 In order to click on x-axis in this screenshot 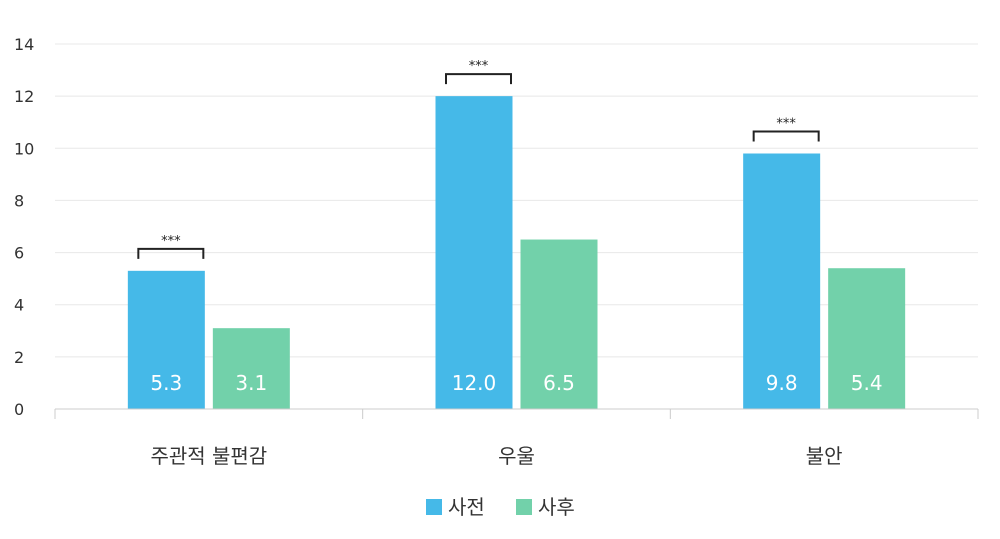, I will do `click(516, 413)`.